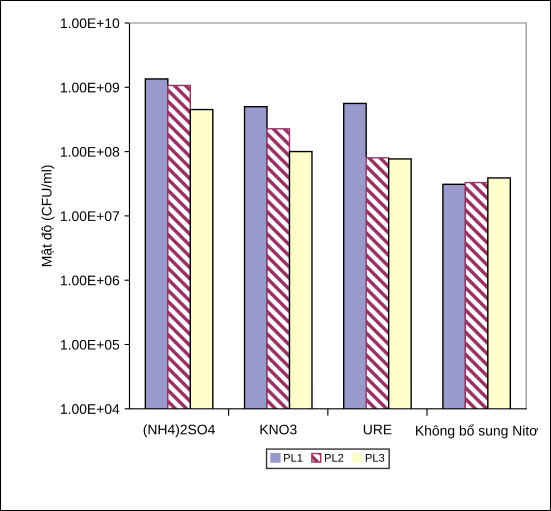 The width and height of the screenshot is (551, 511). What do you see at coordinates (334, 458) in the screenshot?
I see `legend-label: PL2` at bounding box center [334, 458].